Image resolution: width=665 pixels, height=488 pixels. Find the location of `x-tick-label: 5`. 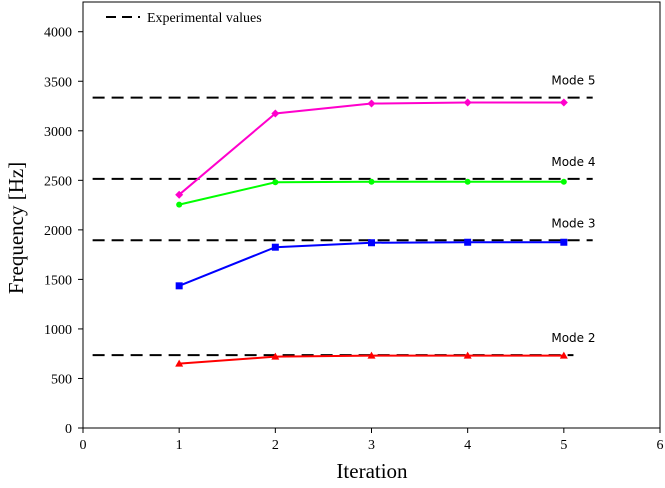

x-tick-label: 5 is located at coordinates (563, 445).